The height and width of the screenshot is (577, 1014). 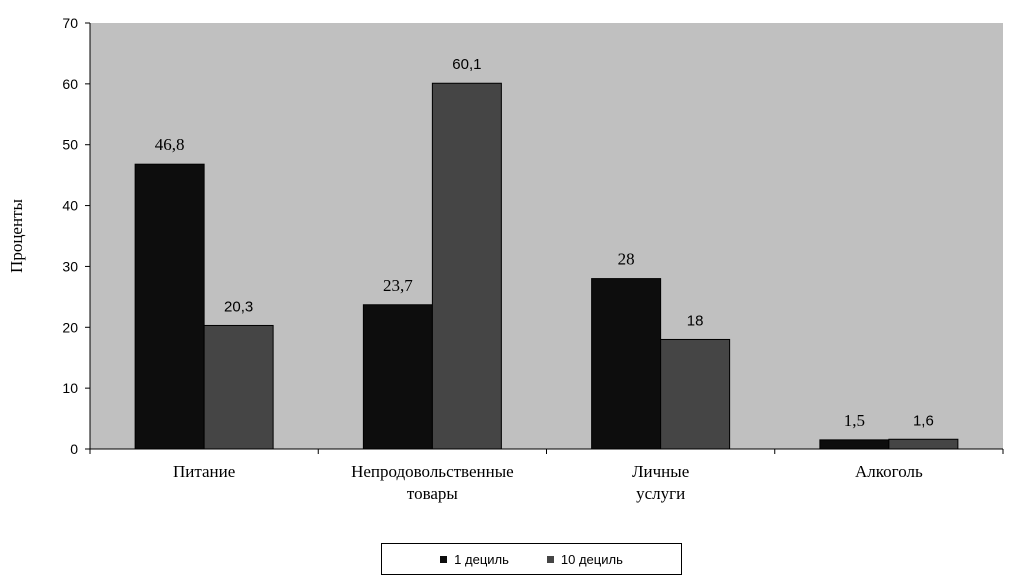 What do you see at coordinates (466, 64) in the screenshot?
I see `data-label-series-2: 60,1` at bounding box center [466, 64].